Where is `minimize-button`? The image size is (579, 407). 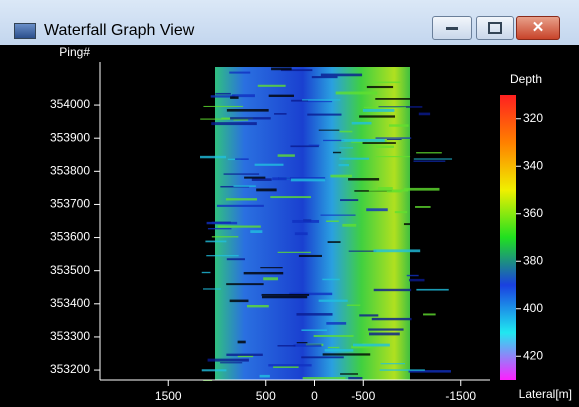
minimize-button is located at coordinates (452, 28).